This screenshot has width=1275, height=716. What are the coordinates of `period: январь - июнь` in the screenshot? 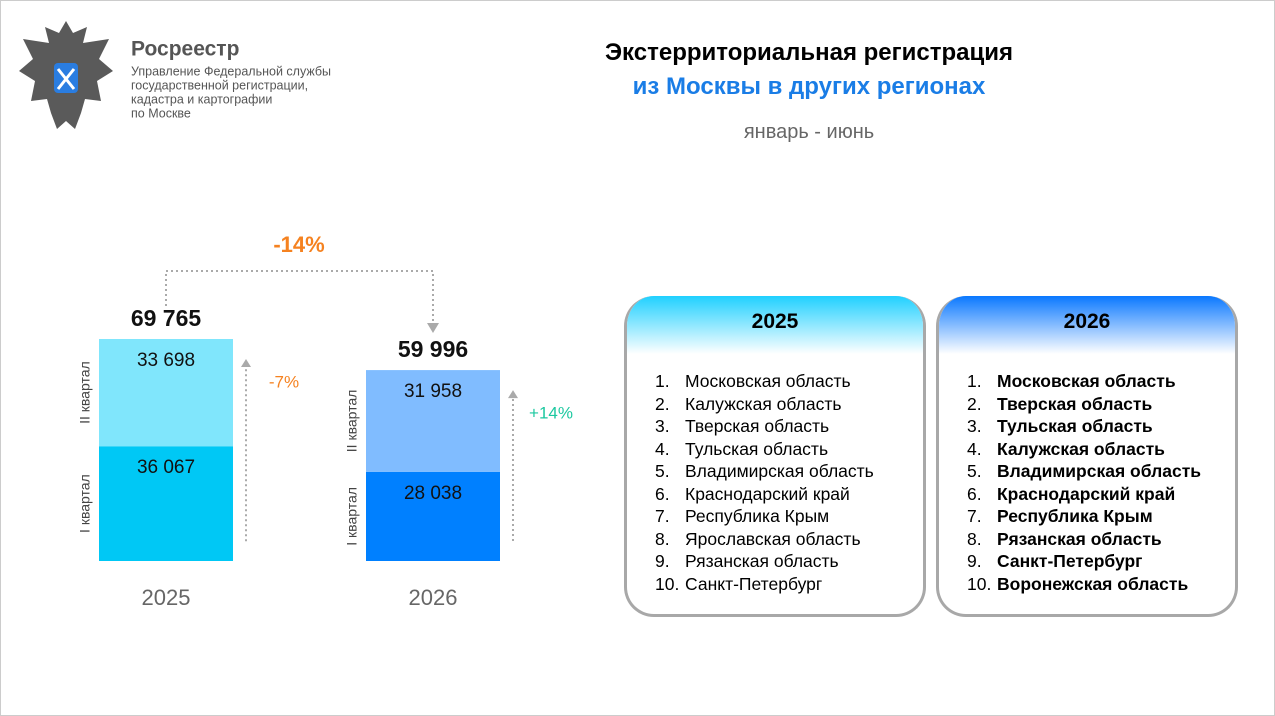 It's located at (809, 132).